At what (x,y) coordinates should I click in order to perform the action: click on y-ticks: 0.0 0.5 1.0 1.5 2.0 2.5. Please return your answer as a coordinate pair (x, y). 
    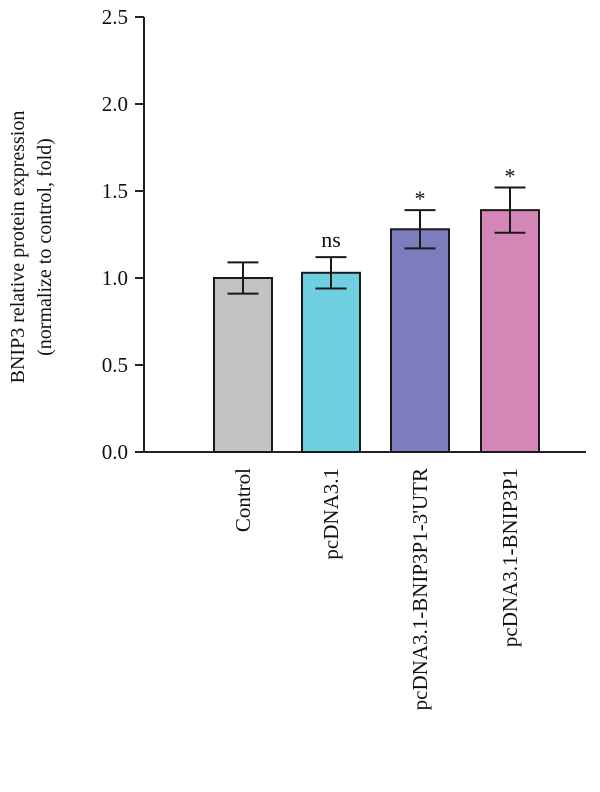
    Looking at the image, I should click on (123, 234).